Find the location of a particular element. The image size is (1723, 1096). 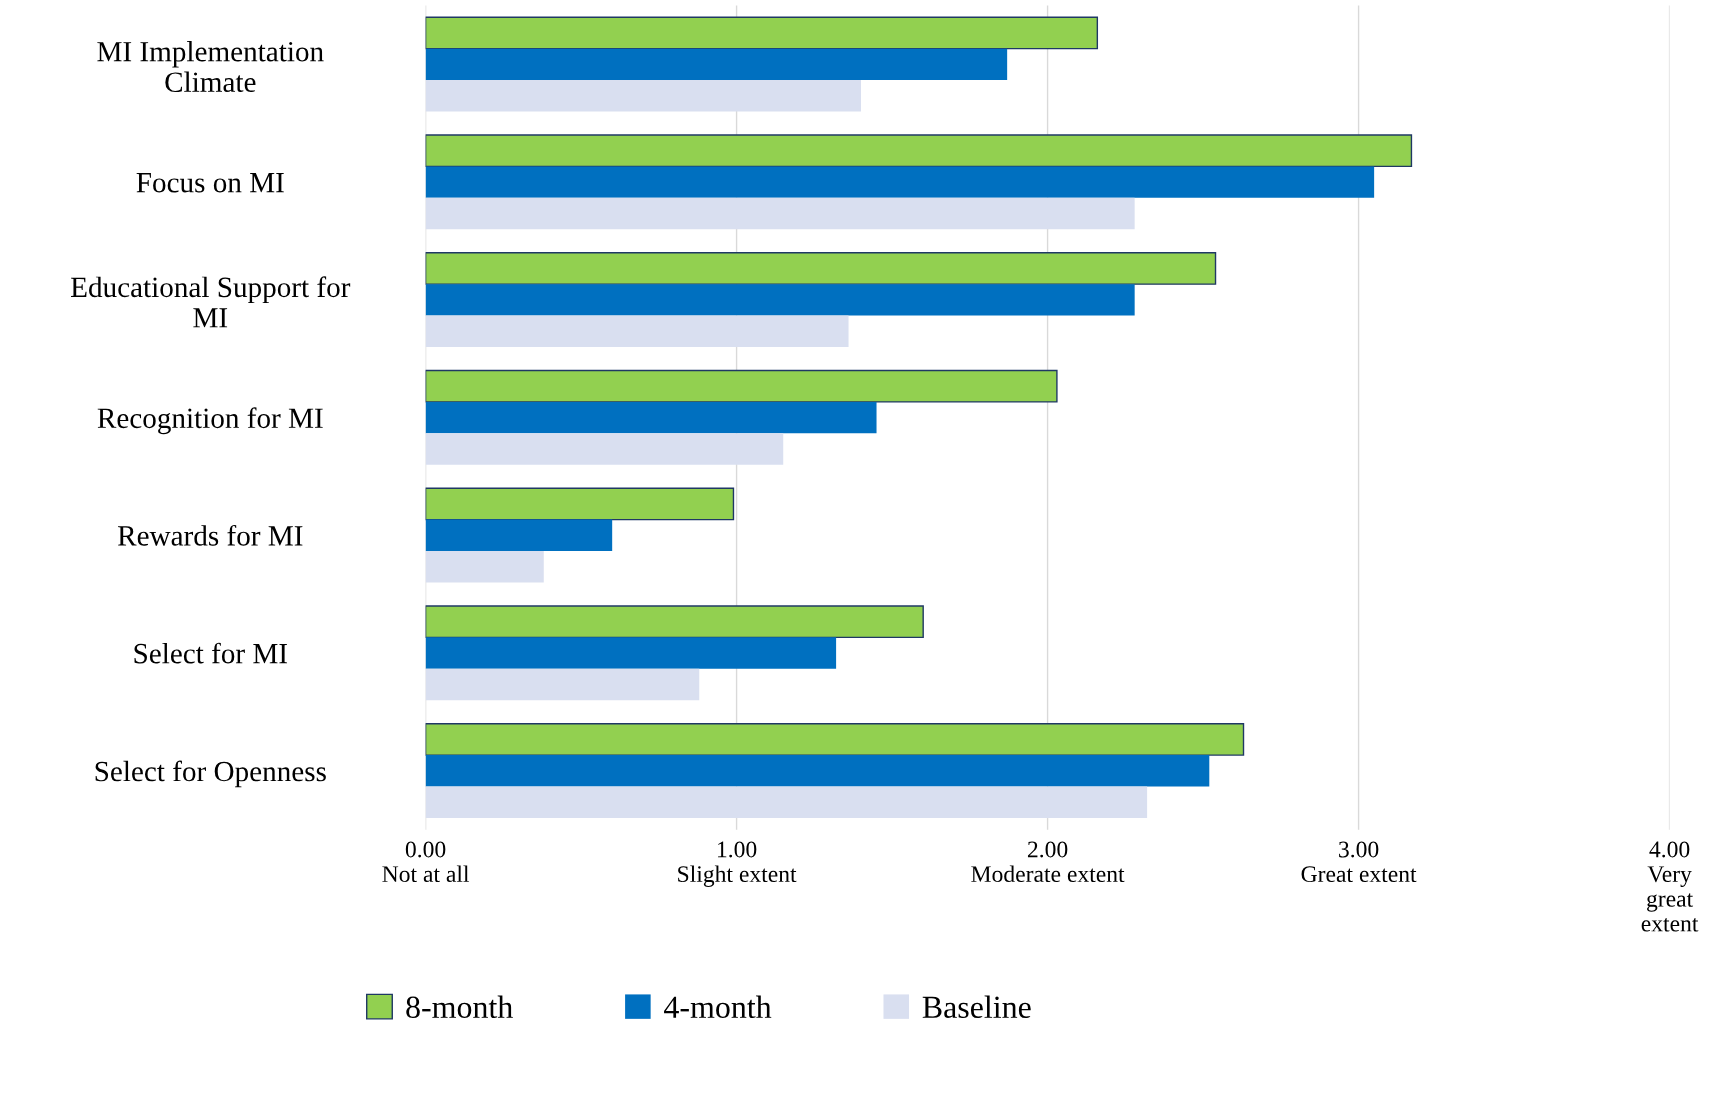

y-tick-label: Rewards for MI is located at coordinates (210, 535).